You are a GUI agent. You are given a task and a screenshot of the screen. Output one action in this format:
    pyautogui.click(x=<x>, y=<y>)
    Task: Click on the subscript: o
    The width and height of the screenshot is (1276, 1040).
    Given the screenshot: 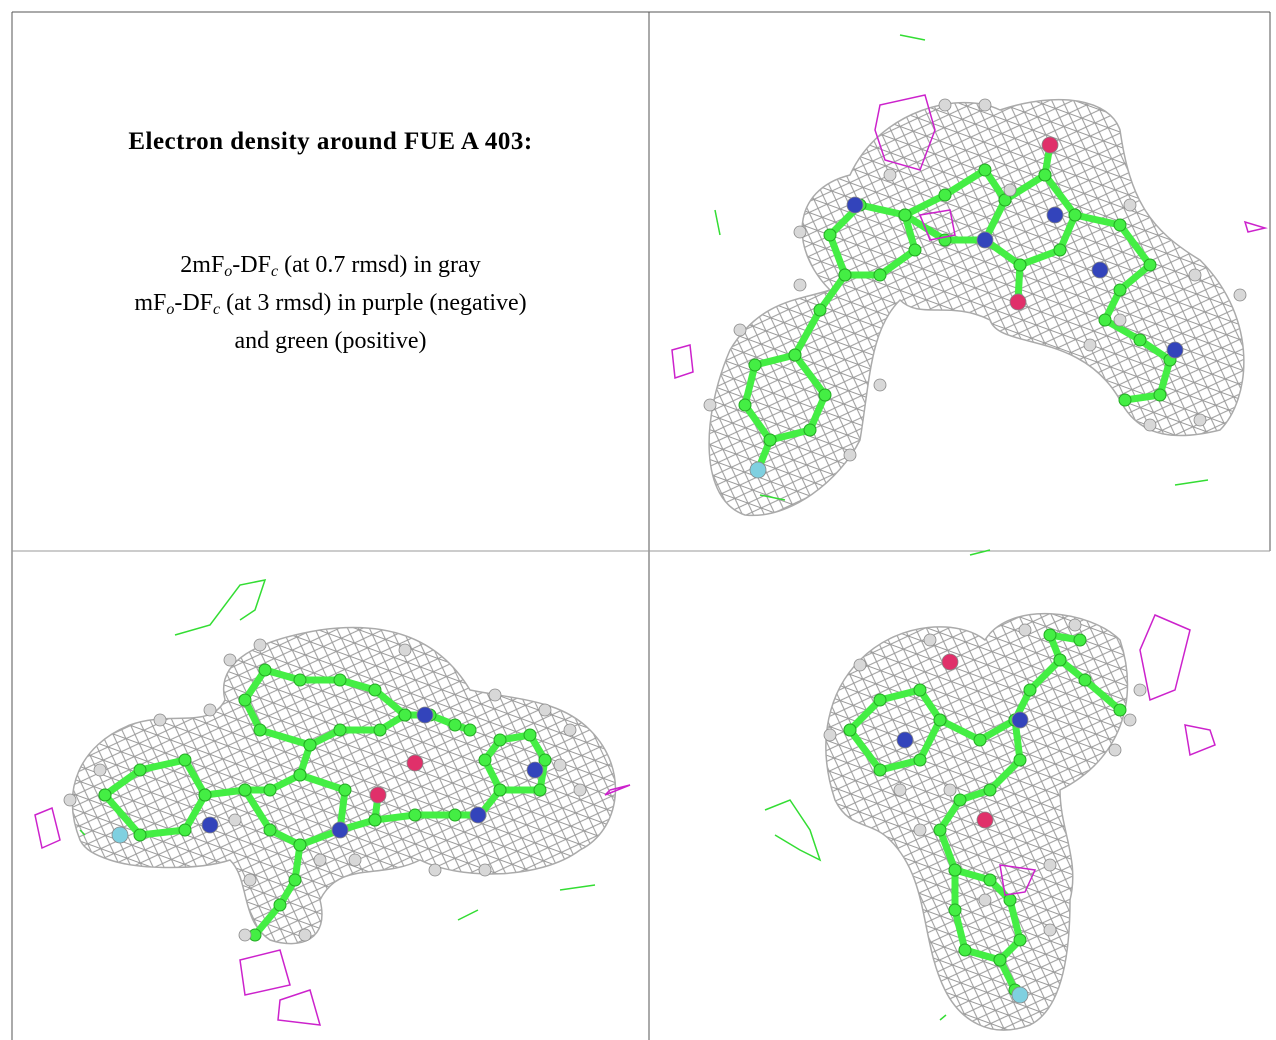 What is the action you would take?
    pyautogui.click(x=228, y=271)
    